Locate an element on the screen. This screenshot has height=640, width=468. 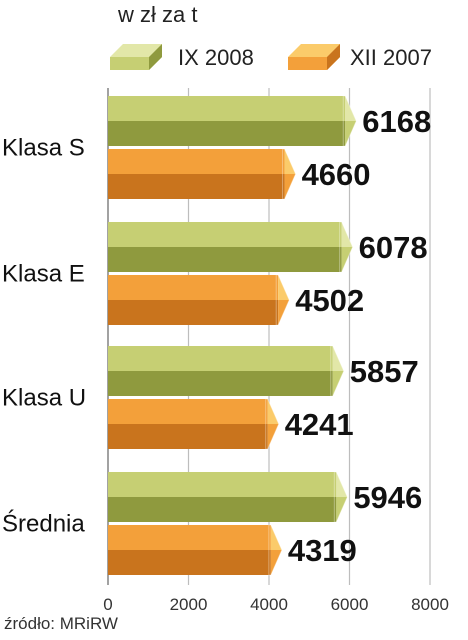
bar-value-label: 5857 is located at coordinates (384, 371).